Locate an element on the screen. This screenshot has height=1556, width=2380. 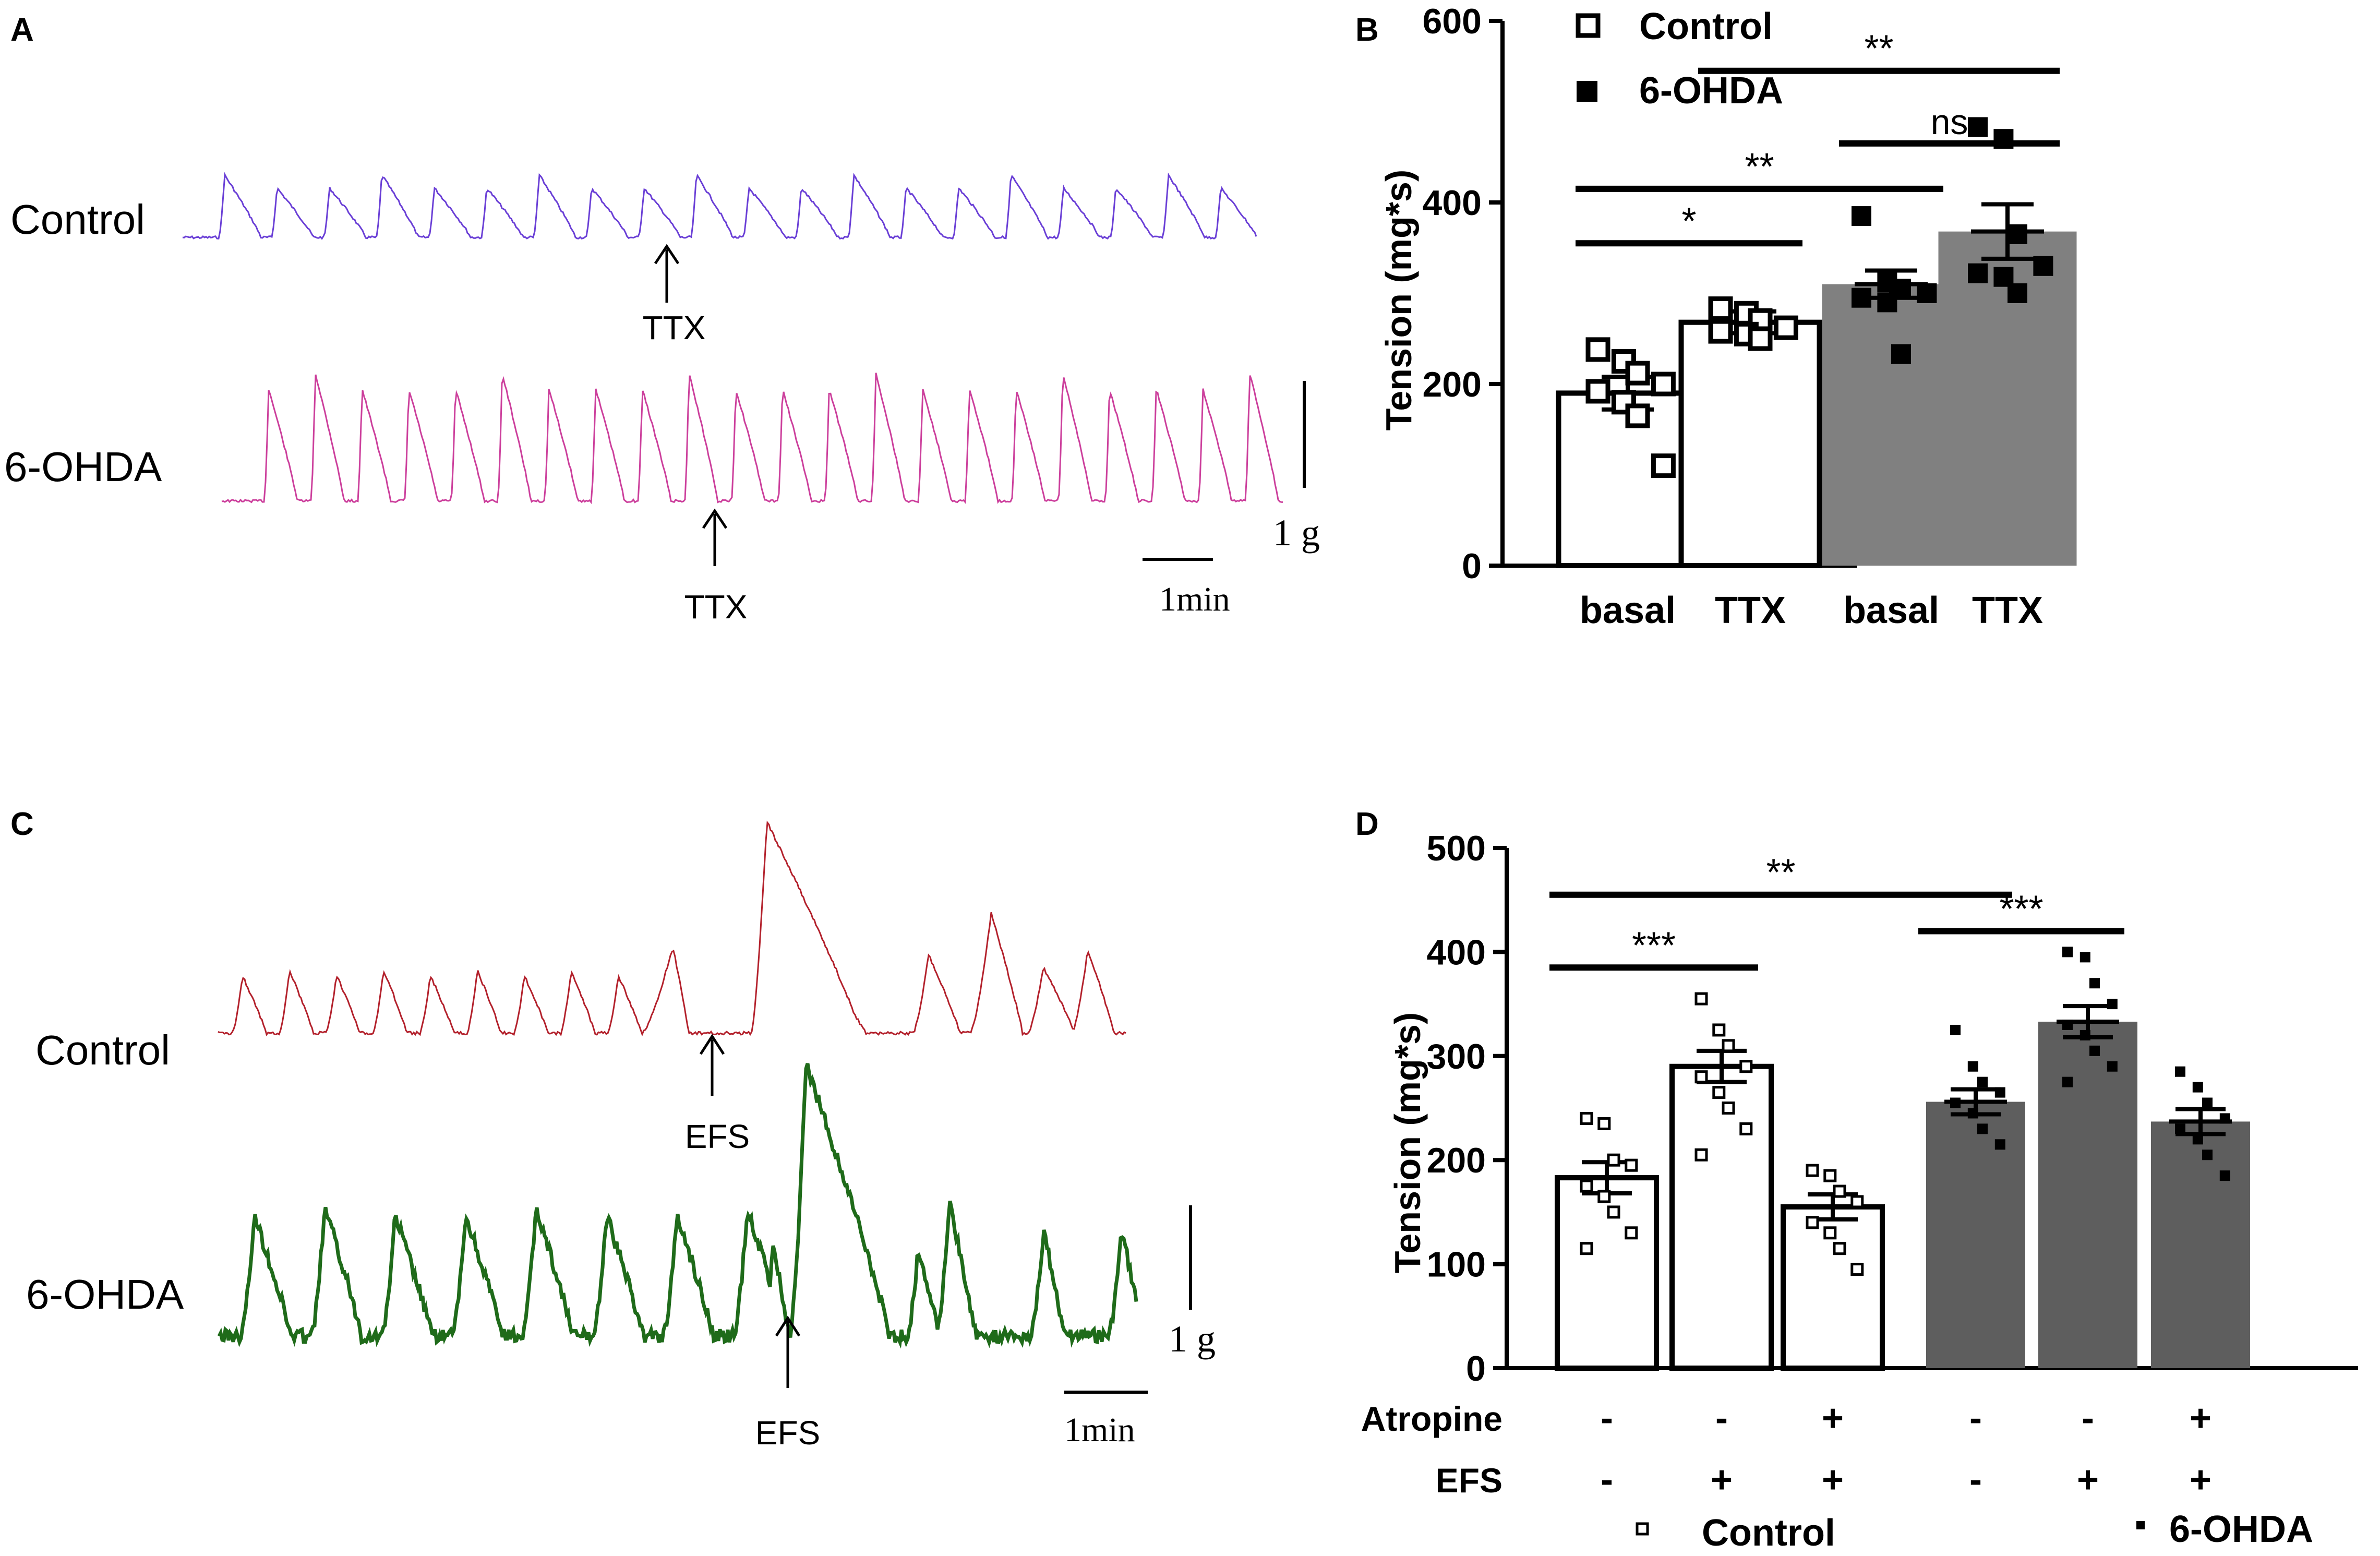
y-tick-label: 100 is located at coordinates (1456, 1265).